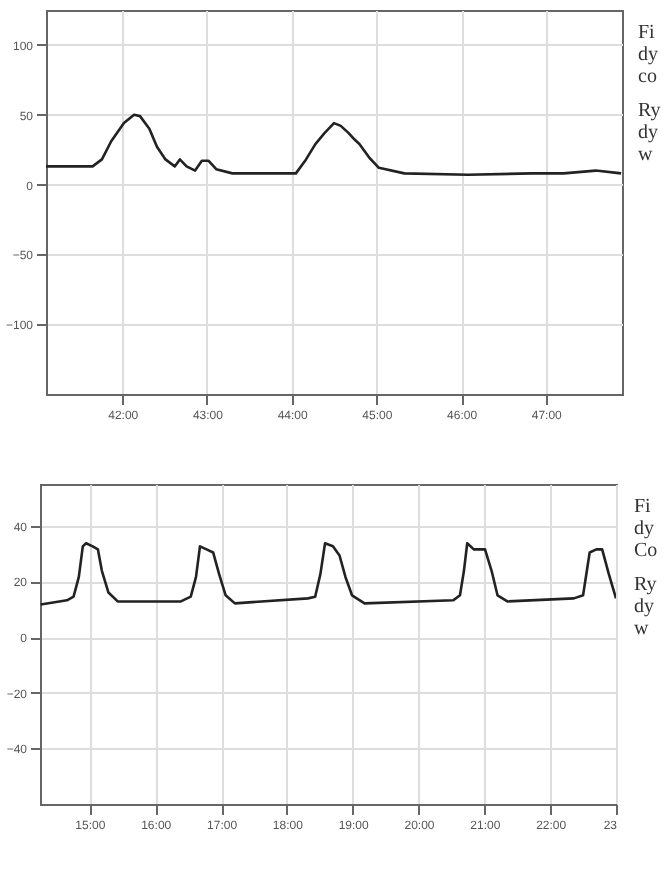 This screenshot has width=666, height=880. Describe the element at coordinates (648, 77) in the screenshot. I see `text: co` at that location.